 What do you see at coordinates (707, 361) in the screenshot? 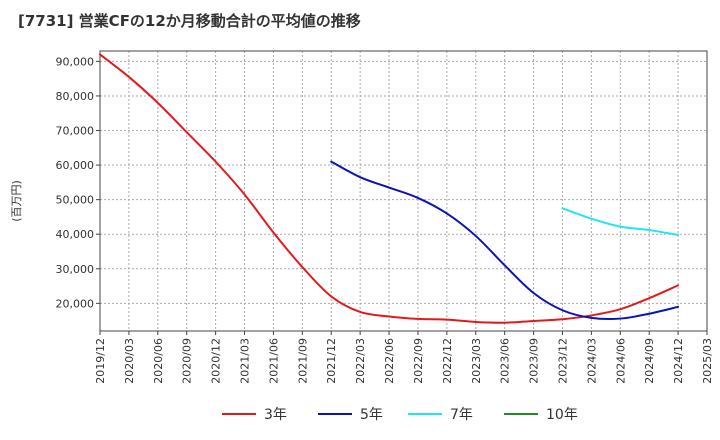
I see `x-tick-label: 2025/03` at bounding box center [707, 361].